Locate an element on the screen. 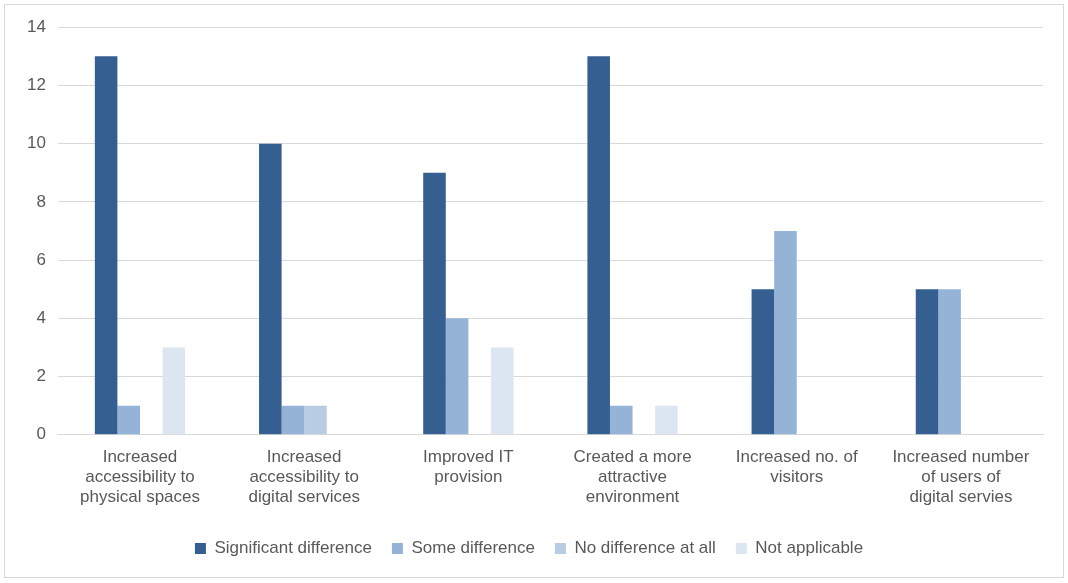 Image resolution: width=1068 pixels, height=583 pixels. x-tick-label: Increased accessibility to physical spaces is located at coordinates (140, 476).